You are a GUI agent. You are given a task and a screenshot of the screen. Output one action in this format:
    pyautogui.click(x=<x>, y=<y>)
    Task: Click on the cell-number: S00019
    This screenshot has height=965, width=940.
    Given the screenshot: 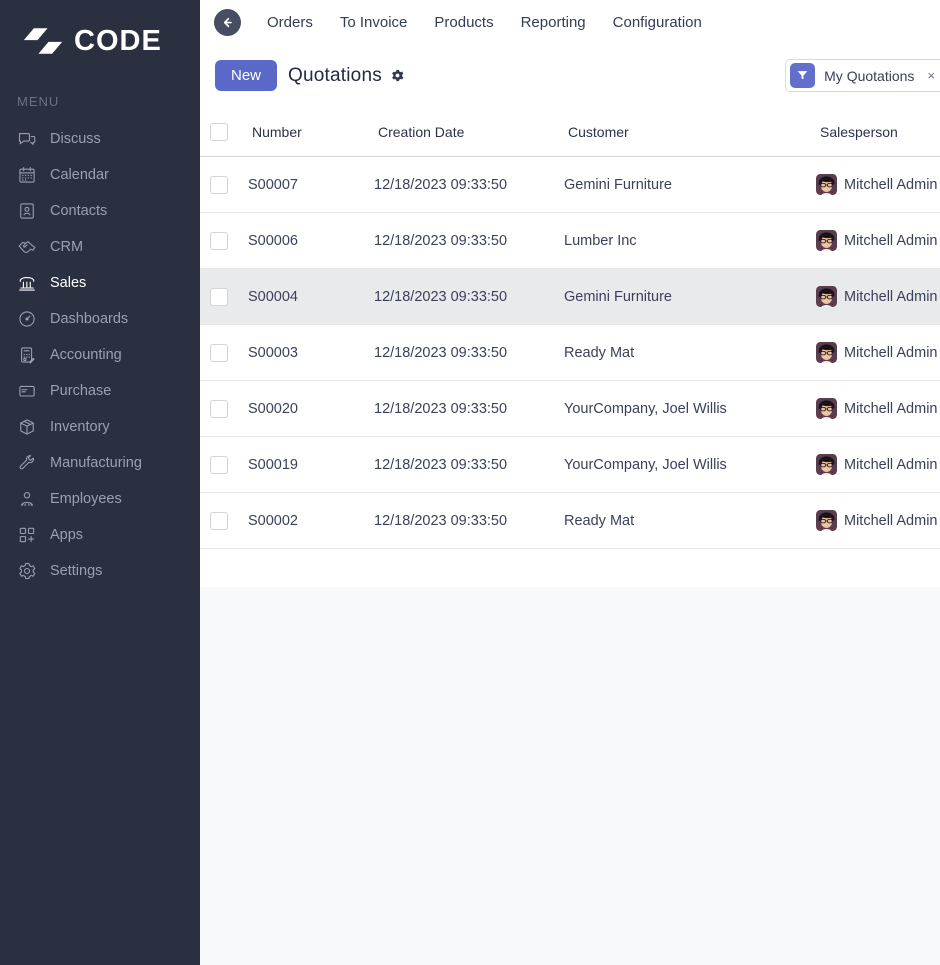 What is the action you would take?
    pyautogui.click(x=273, y=464)
    